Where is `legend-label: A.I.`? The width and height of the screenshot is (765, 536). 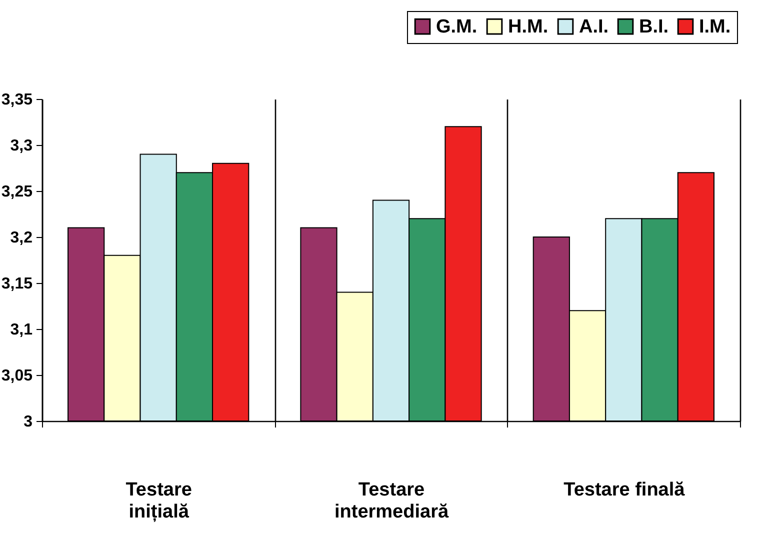 legend-label: A.I. is located at coordinates (594, 27).